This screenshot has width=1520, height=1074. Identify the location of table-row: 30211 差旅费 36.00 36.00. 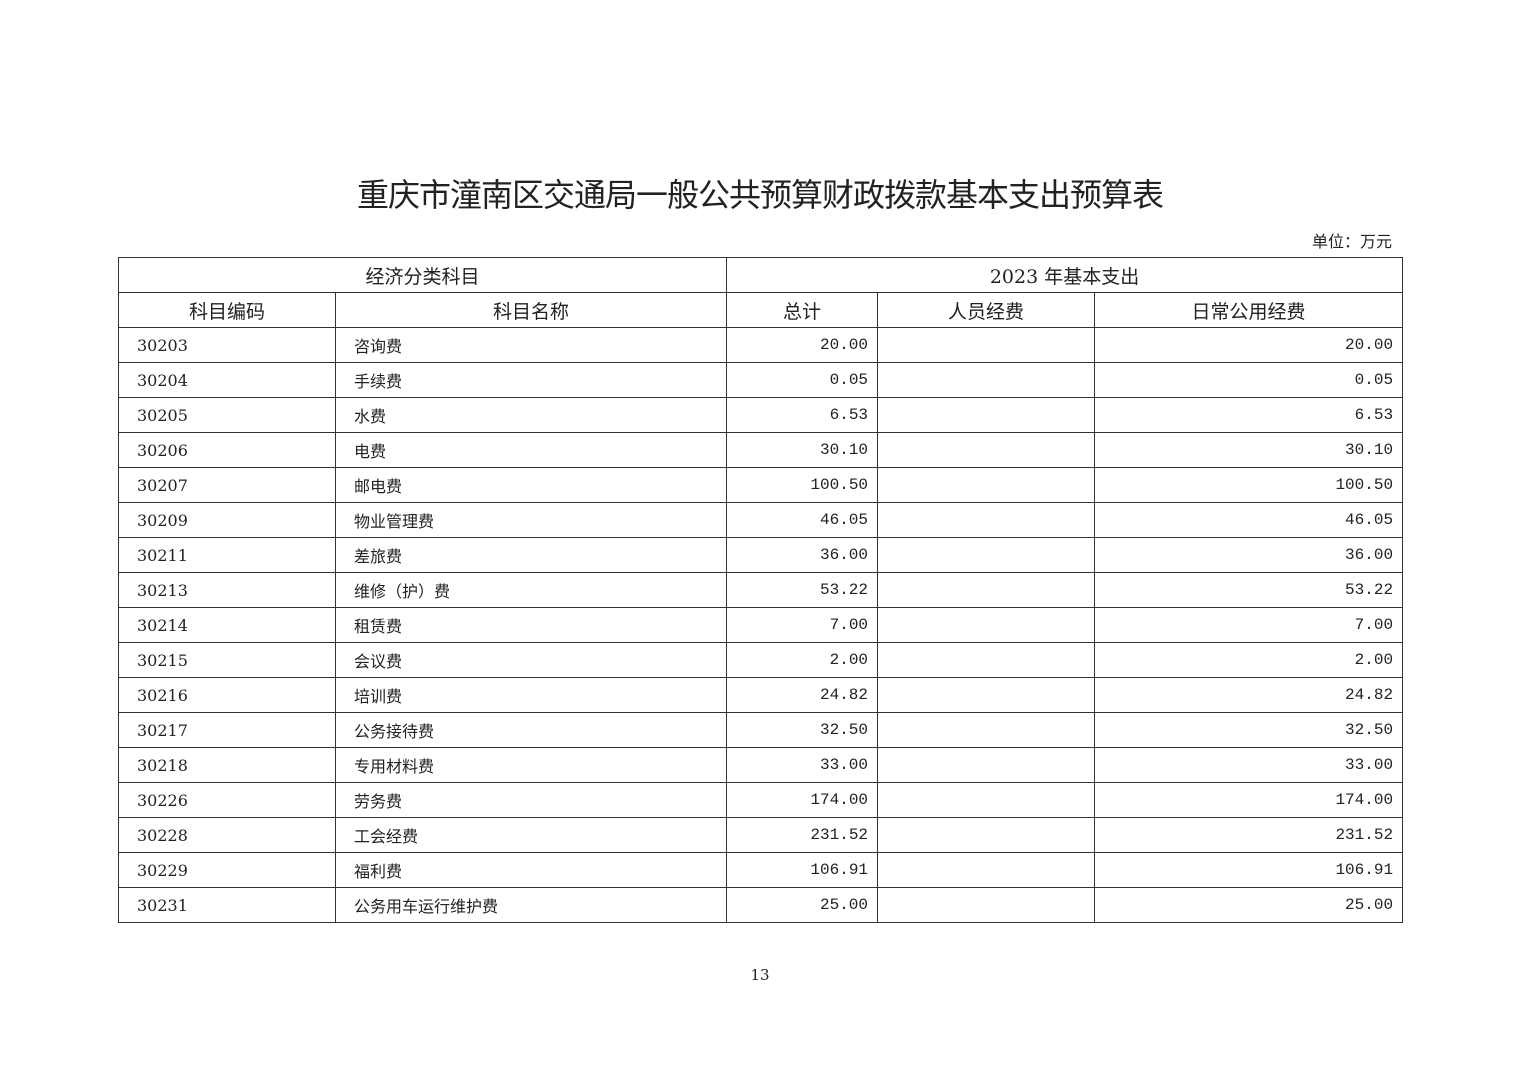
(761, 555).